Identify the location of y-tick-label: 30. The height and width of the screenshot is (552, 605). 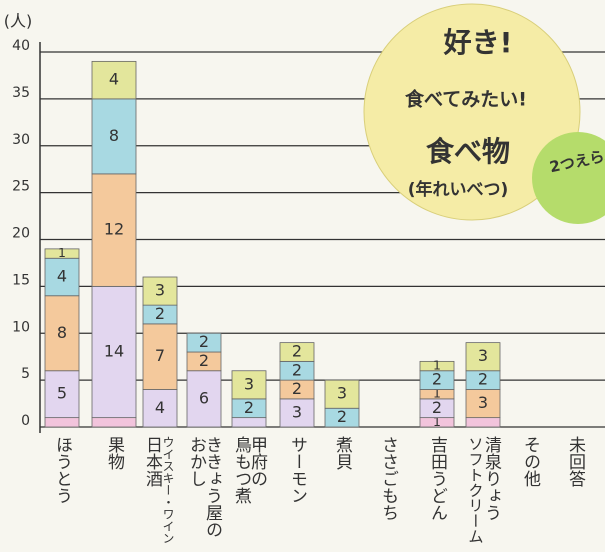
(21, 140).